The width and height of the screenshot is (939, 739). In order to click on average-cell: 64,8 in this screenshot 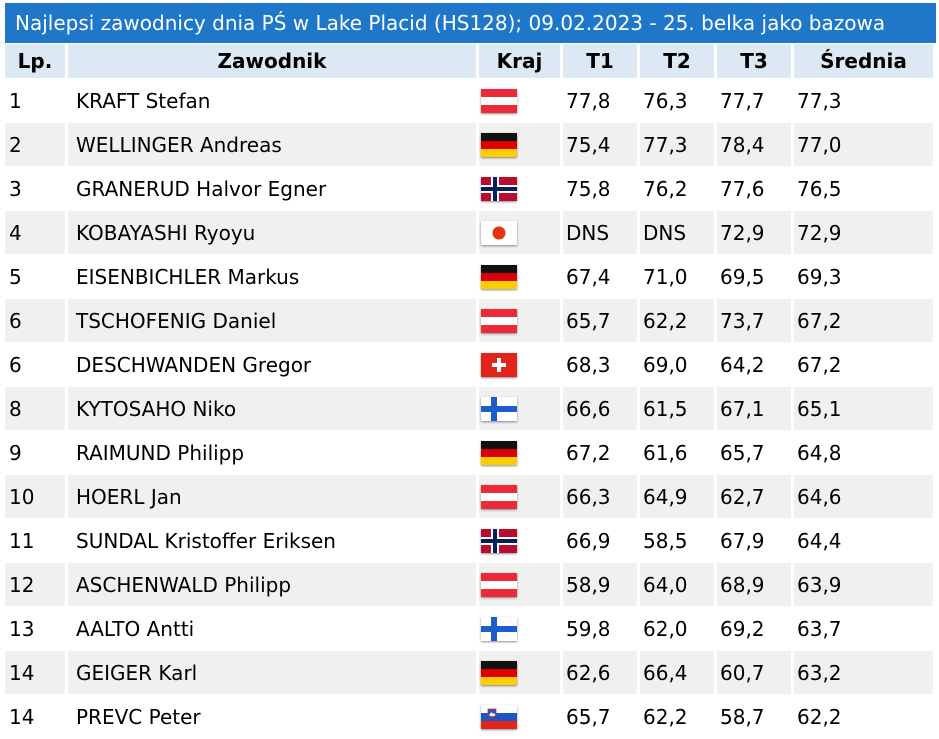, I will do `click(865, 453)`.